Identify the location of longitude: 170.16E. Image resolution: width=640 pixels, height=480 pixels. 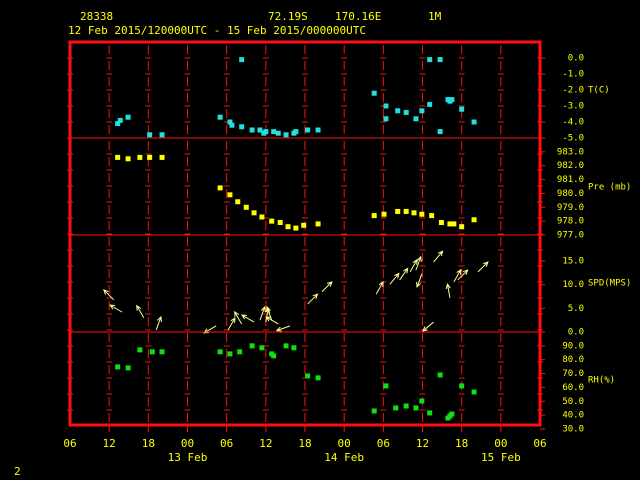
(358, 16).